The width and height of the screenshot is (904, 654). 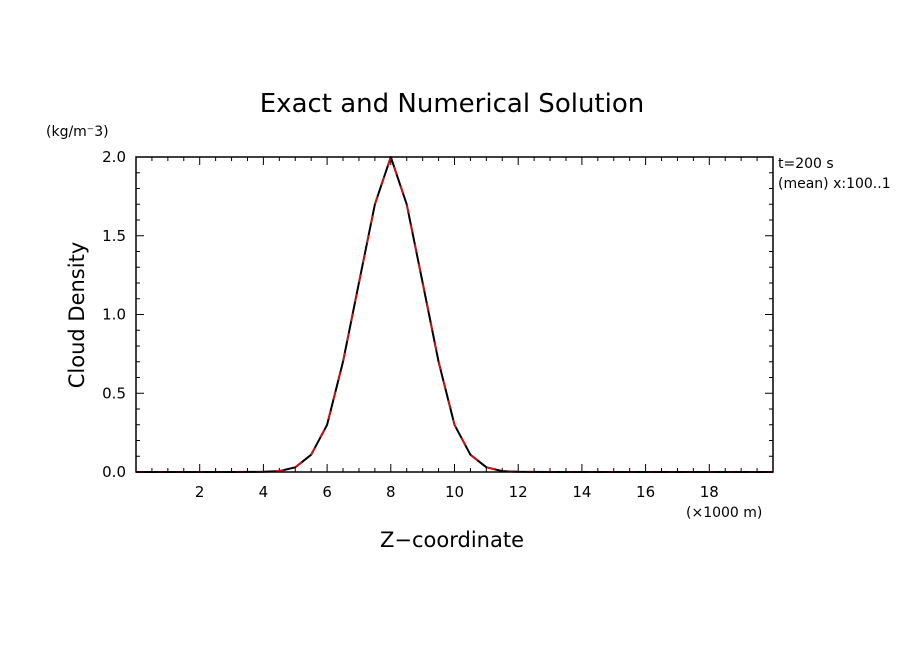 What do you see at coordinates (114, 315) in the screenshot?
I see `y-tick-label: 1.0` at bounding box center [114, 315].